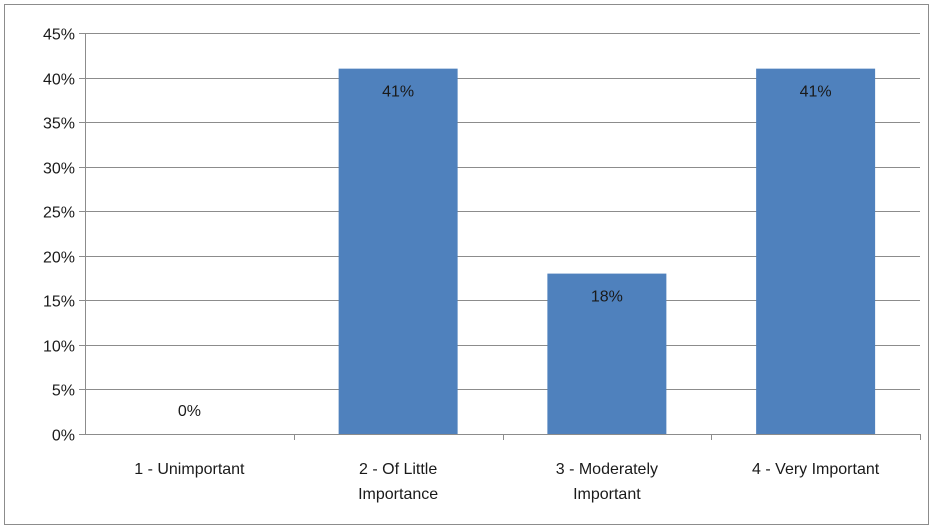  Describe the element at coordinates (59, 258) in the screenshot. I see `y-tick-label: 20%` at that location.